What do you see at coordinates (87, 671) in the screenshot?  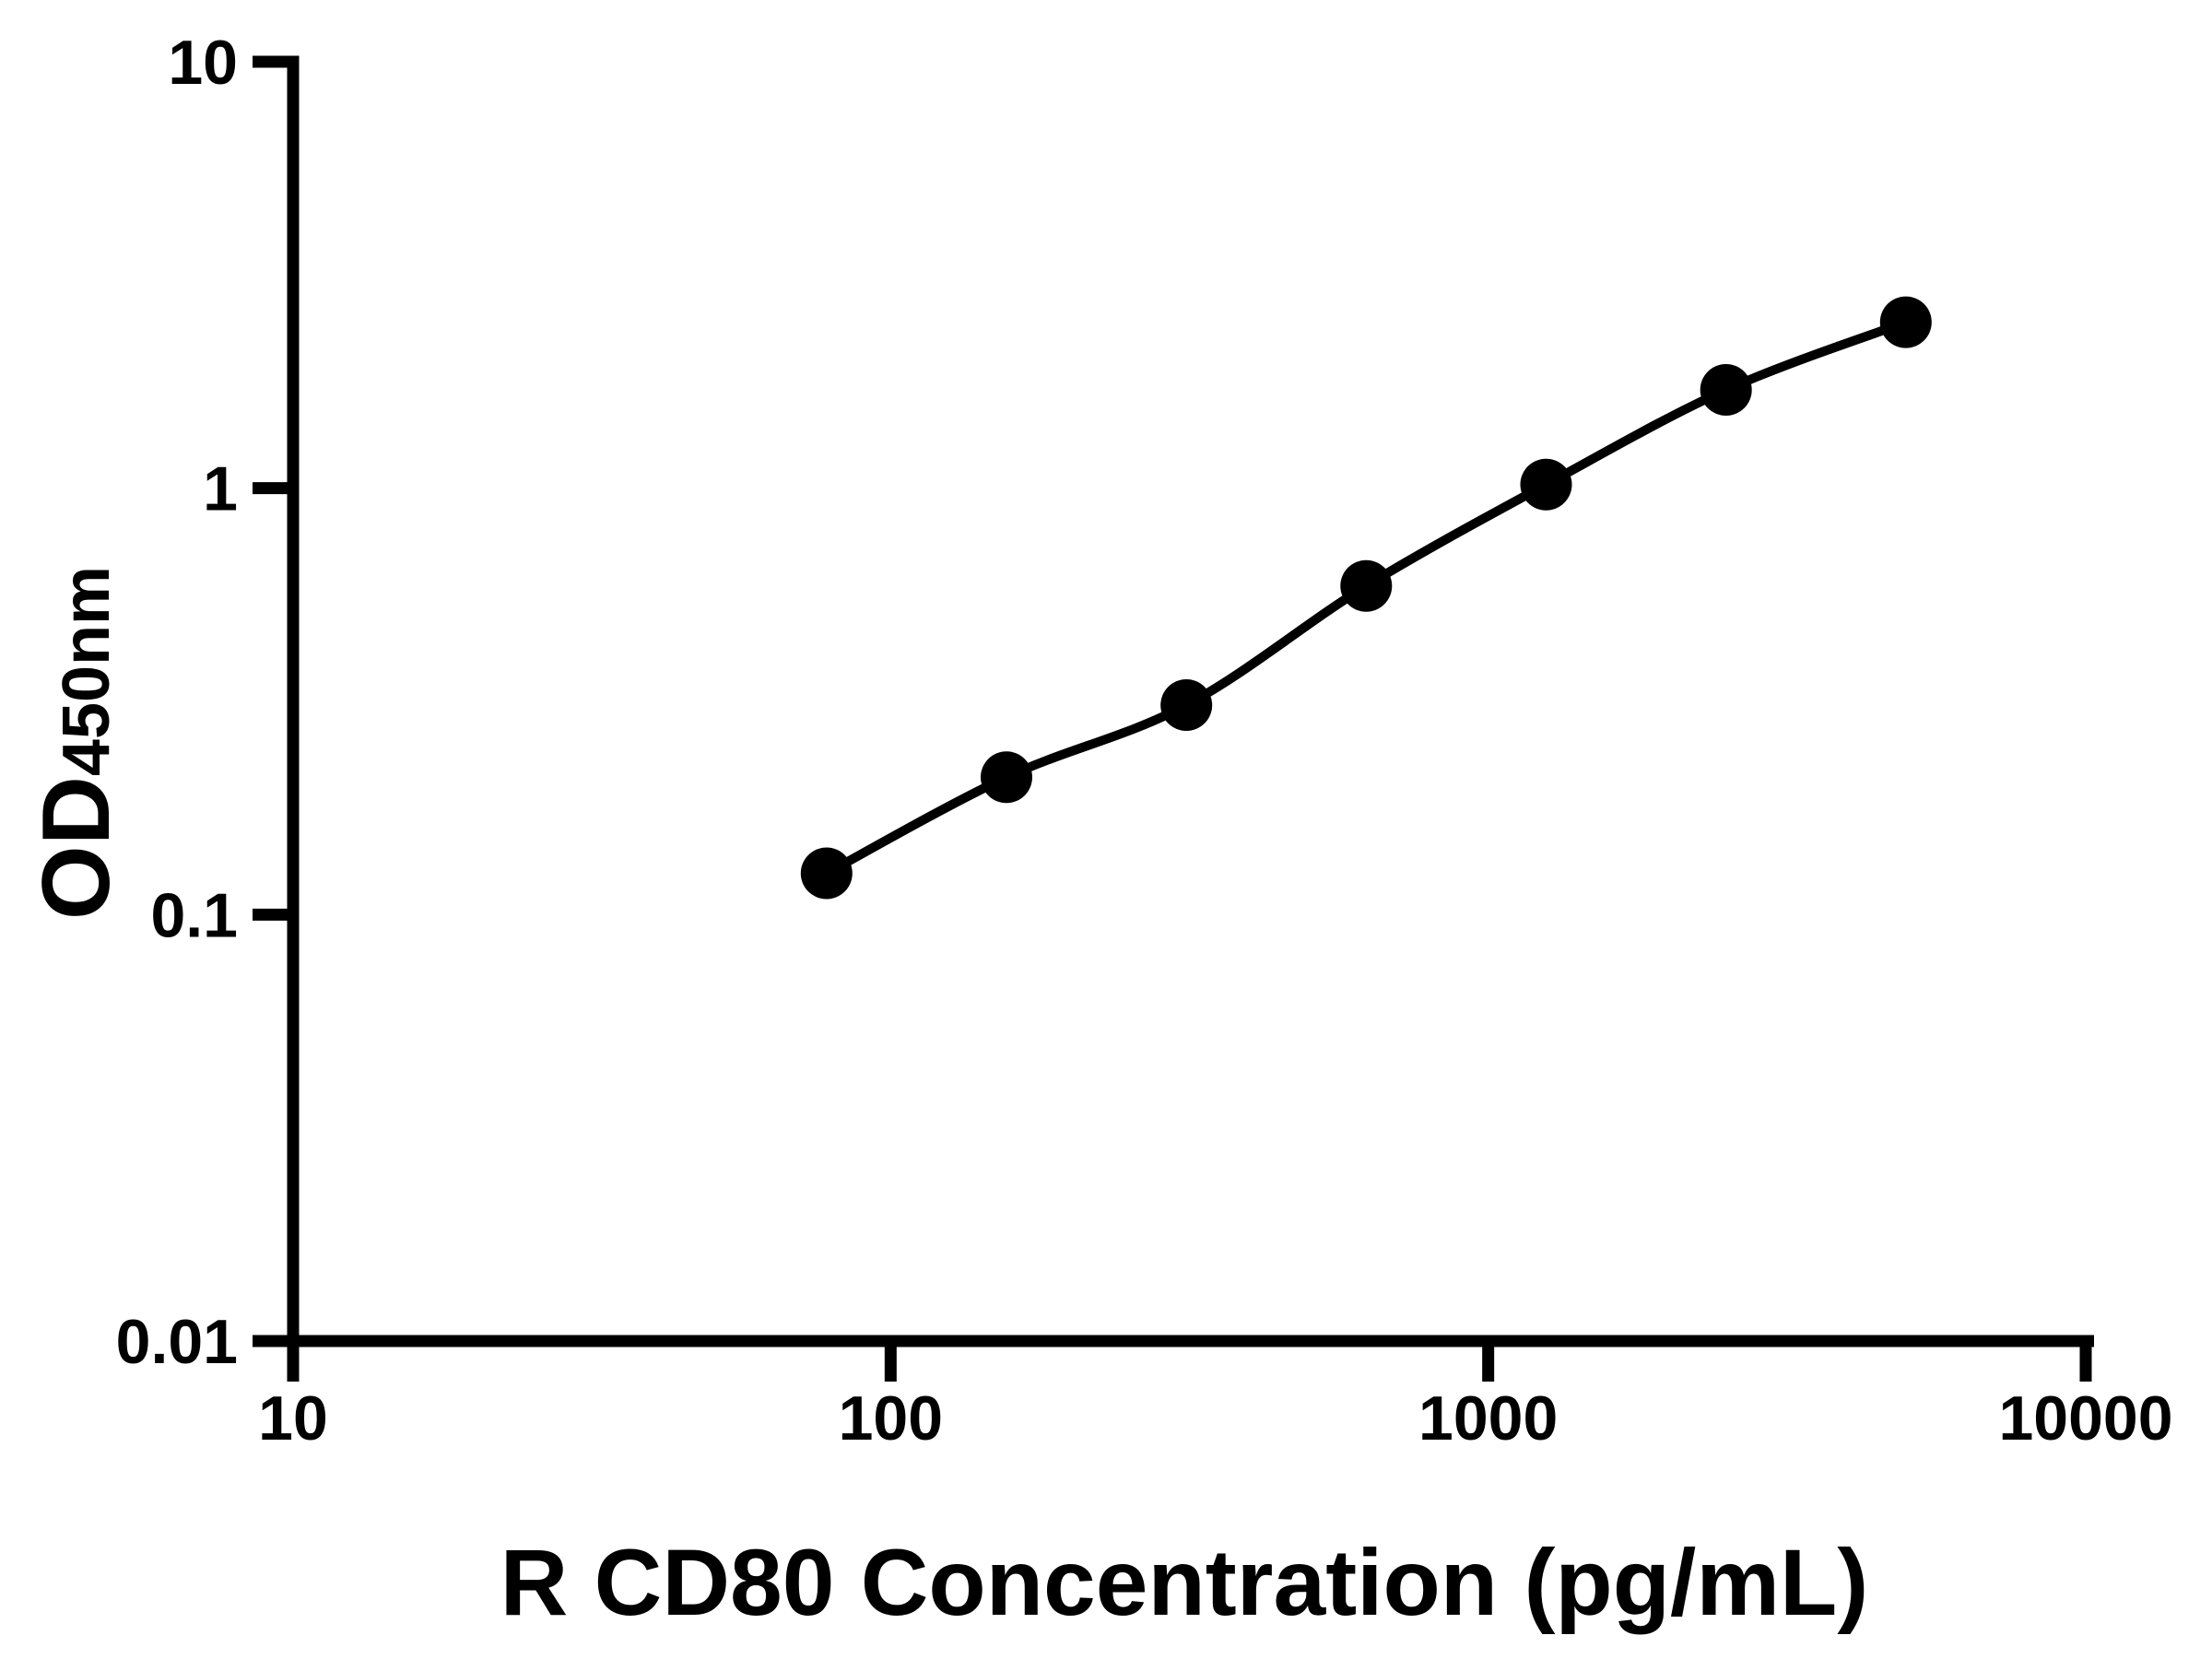 I see `y-axis-title-subscript: 450nm` at bounding box center [87, 671].